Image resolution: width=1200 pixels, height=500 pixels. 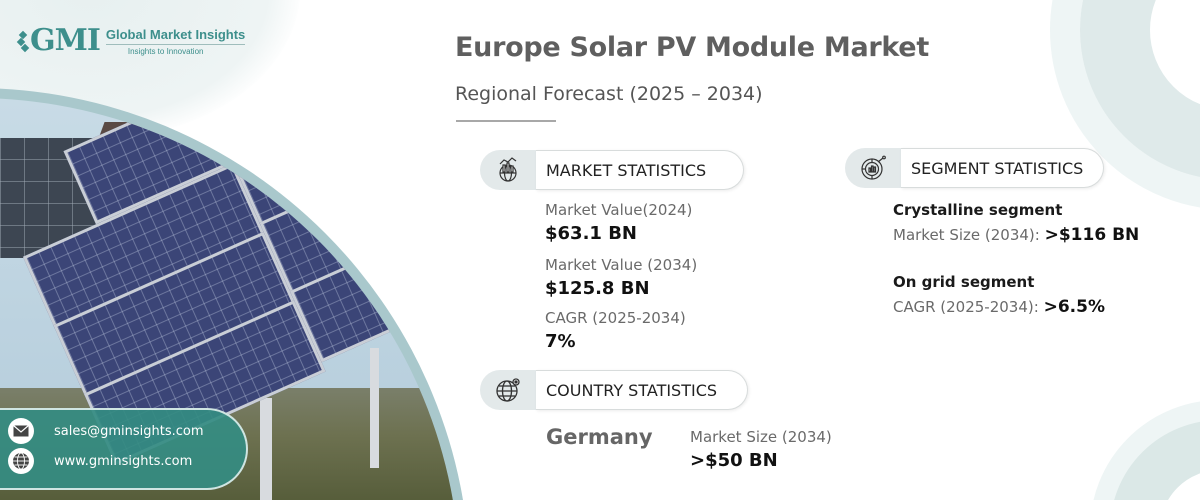 What do you see at coordinates (506, 121) in the screenshot?
I see `title-divider` at bounding box center [506, 121].